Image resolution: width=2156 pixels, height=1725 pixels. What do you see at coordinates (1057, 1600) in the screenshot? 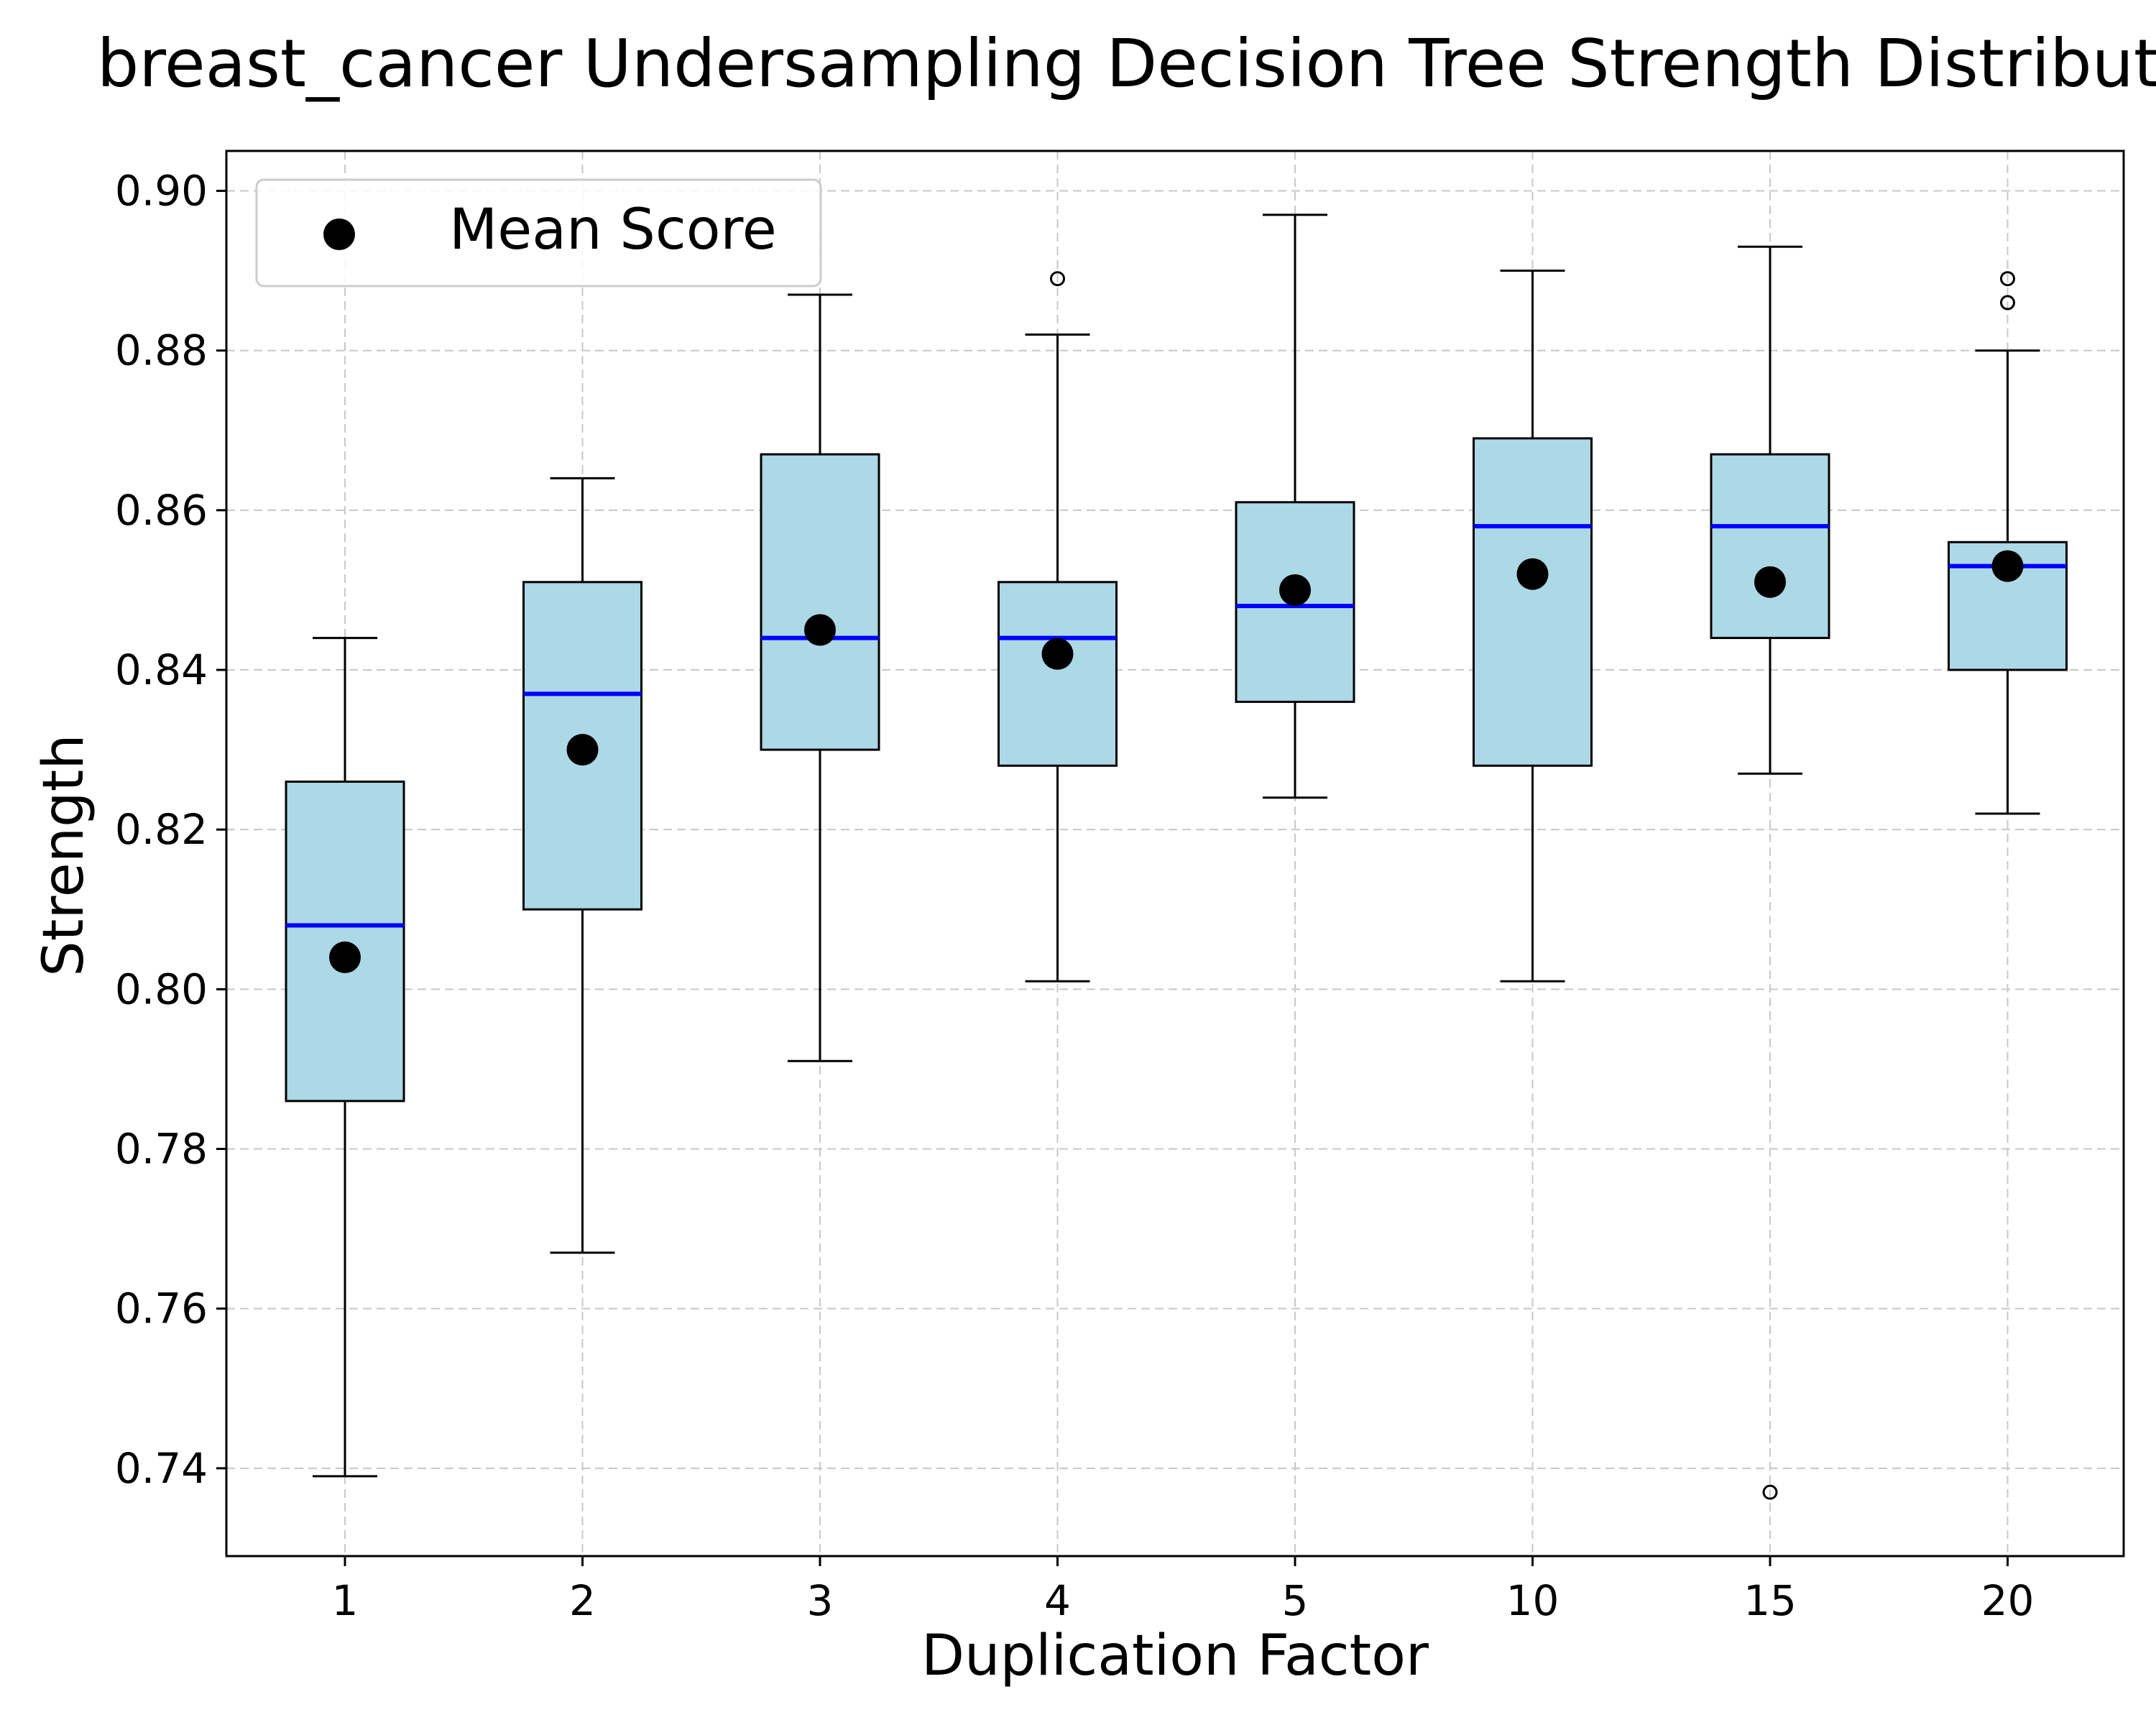
I see `x-tick-label: 4` at bounding box center [1057, 1600].